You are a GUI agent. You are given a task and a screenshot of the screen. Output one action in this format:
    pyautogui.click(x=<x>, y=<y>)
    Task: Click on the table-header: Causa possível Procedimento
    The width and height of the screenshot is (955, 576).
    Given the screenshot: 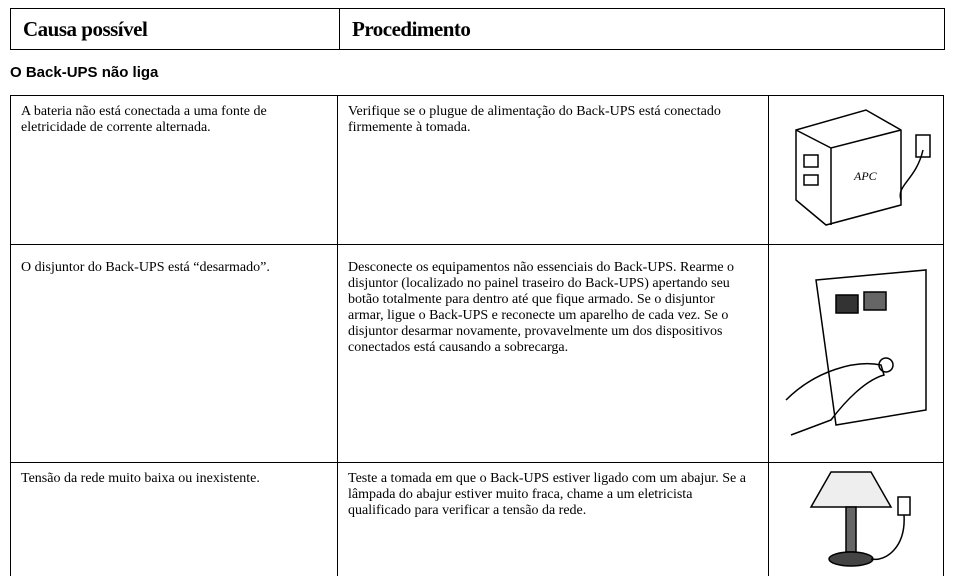 What is the action you would take?
    pyautogui.click(x=477, y=29)
    